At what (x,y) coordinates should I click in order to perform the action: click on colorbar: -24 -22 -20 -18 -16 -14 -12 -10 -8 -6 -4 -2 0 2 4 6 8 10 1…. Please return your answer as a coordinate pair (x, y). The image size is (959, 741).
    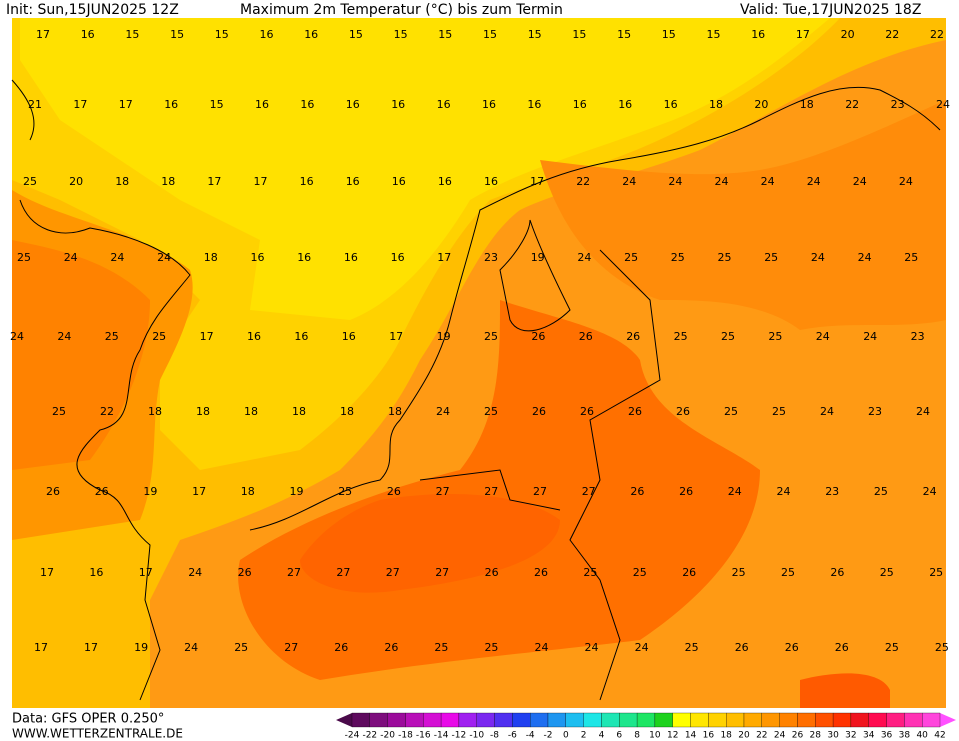
    Looking at the image, I should click on (646, 726).